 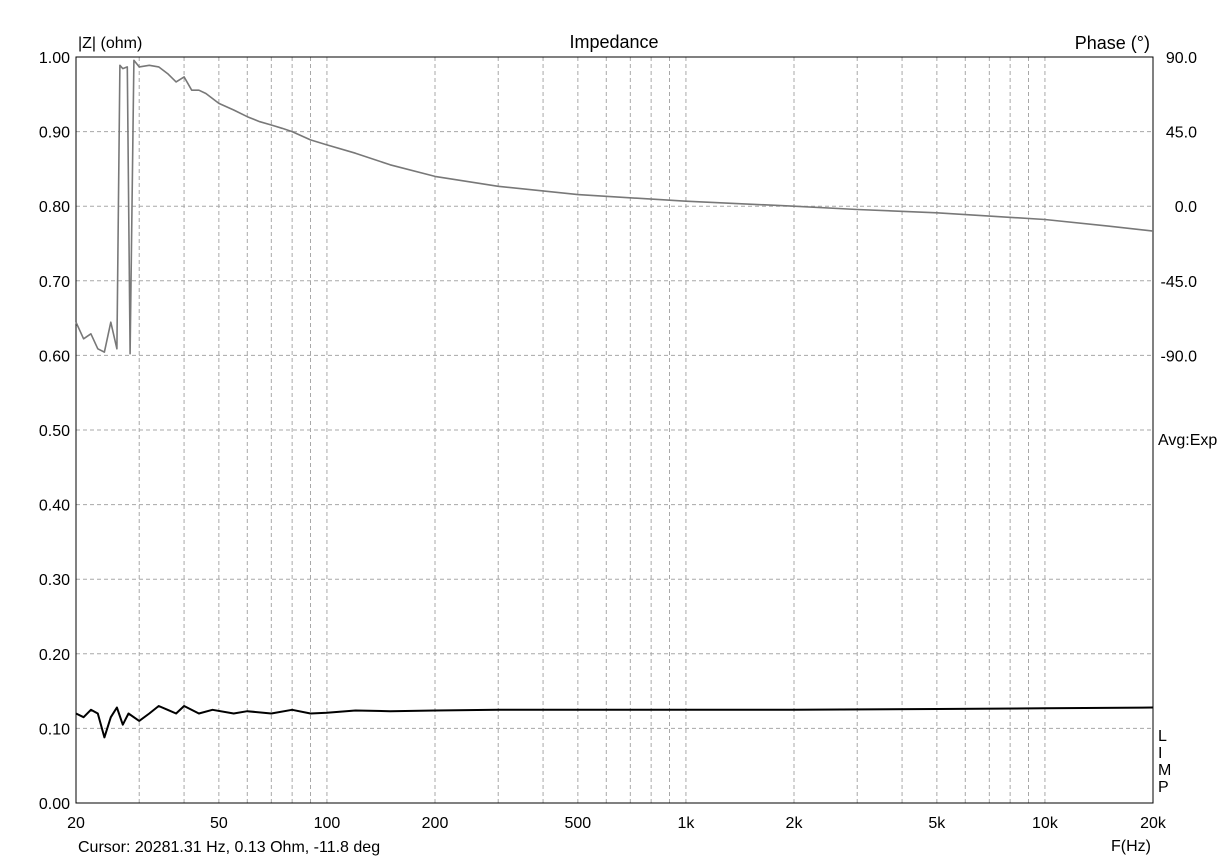 I want to click on y2-tick-label: -90.0, so click(x=1179, y=356).